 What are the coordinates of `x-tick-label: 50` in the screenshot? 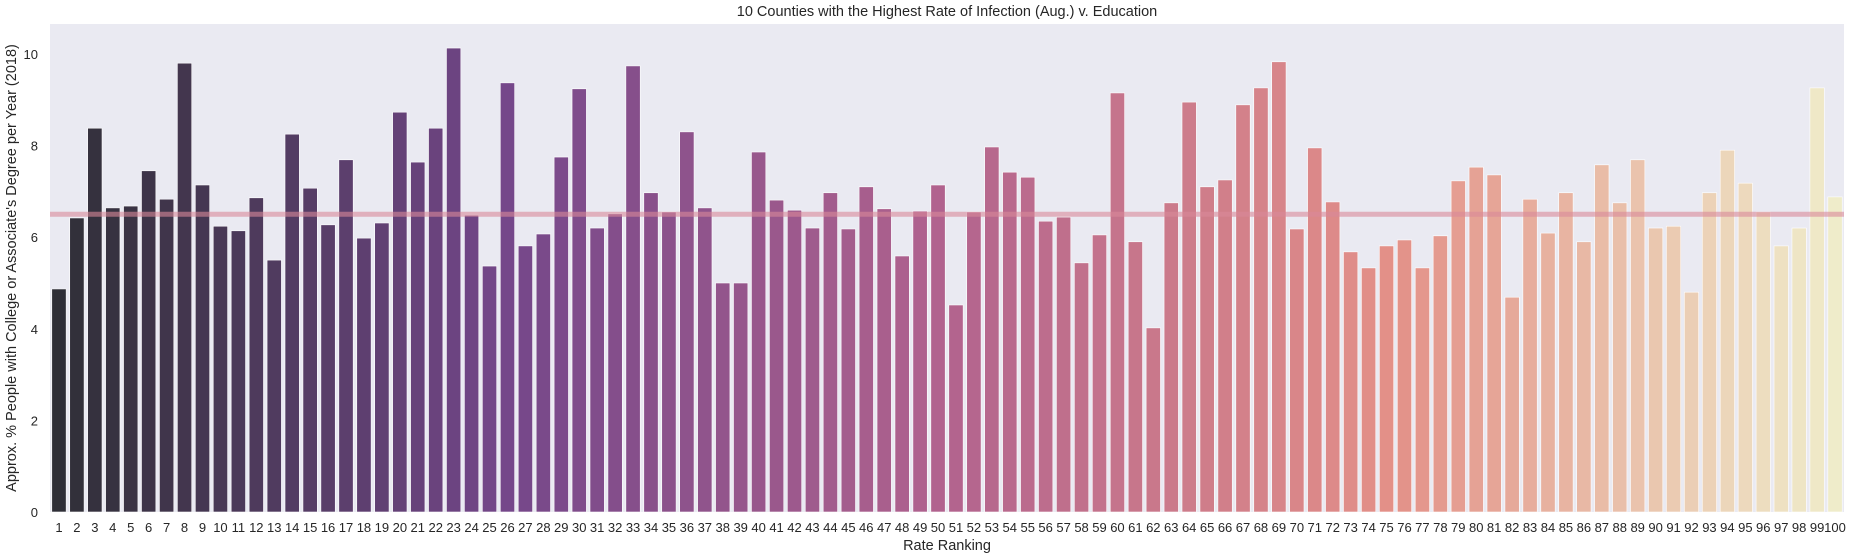 It's located at (938, 527).